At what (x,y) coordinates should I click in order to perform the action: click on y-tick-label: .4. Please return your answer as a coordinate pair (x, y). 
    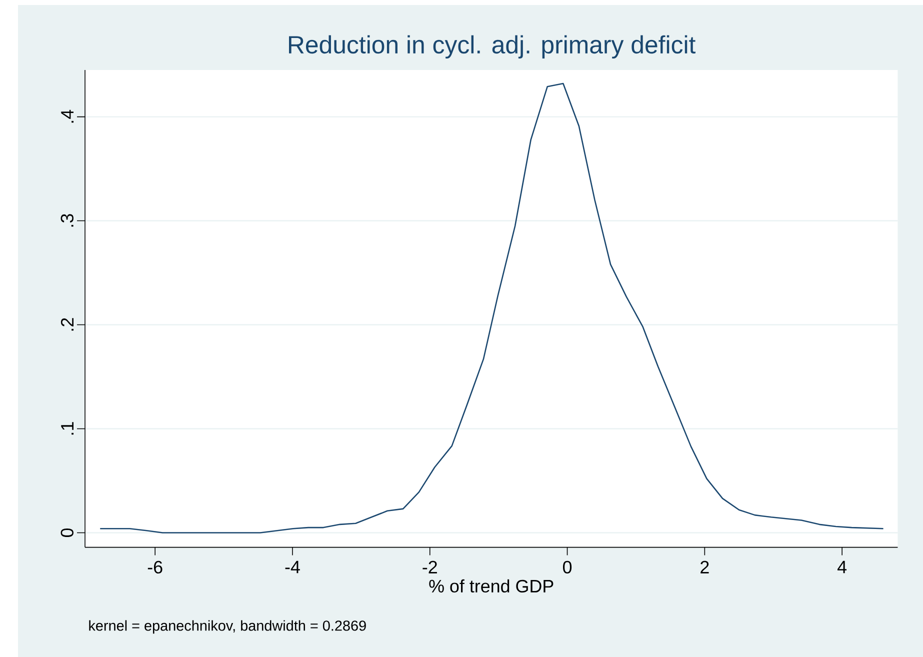
    Looking at the image, I should click on (67, 116).